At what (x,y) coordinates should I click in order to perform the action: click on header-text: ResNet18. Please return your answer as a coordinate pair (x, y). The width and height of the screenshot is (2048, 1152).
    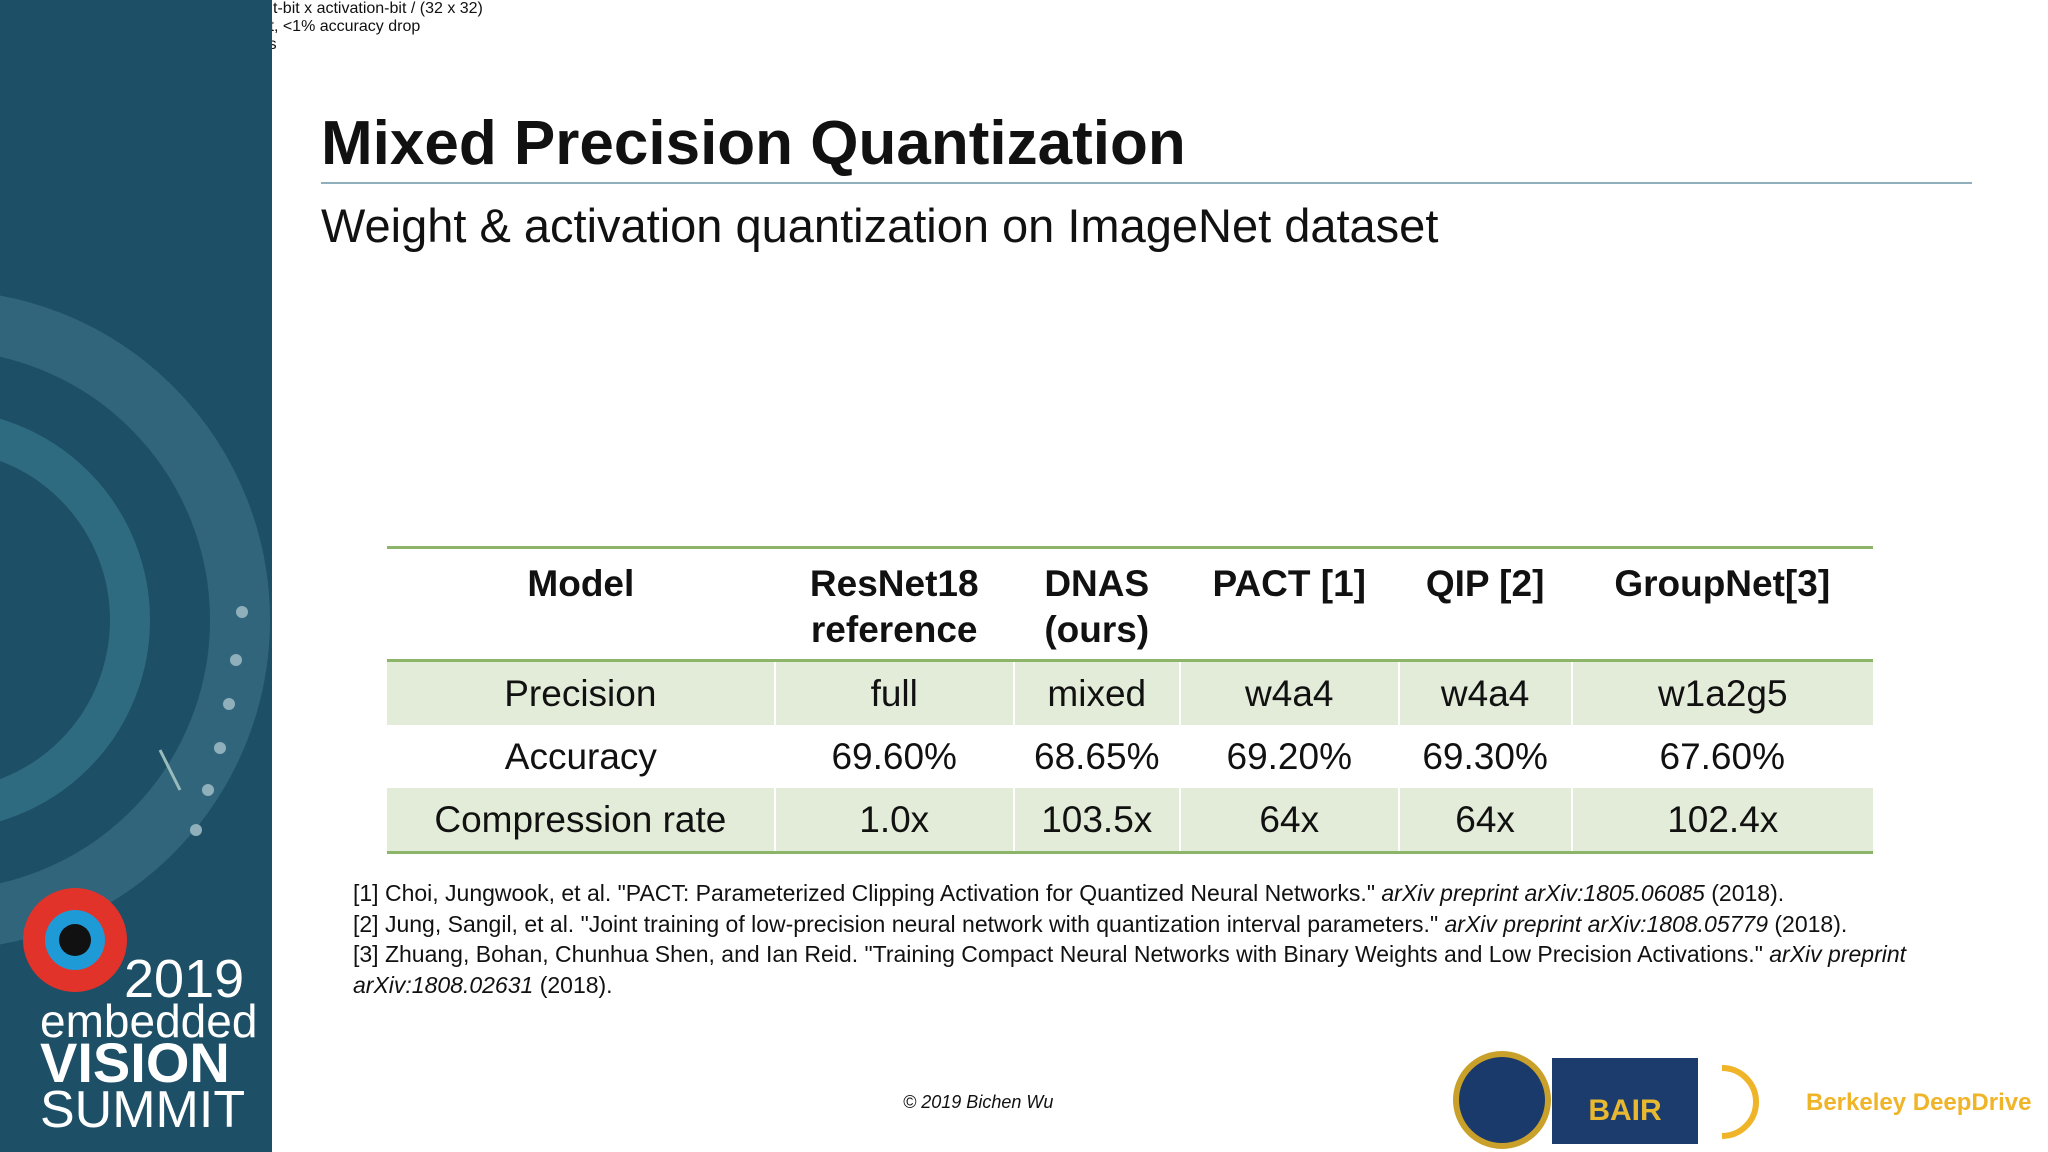
    Looking at the image, I should click on (894, 583).